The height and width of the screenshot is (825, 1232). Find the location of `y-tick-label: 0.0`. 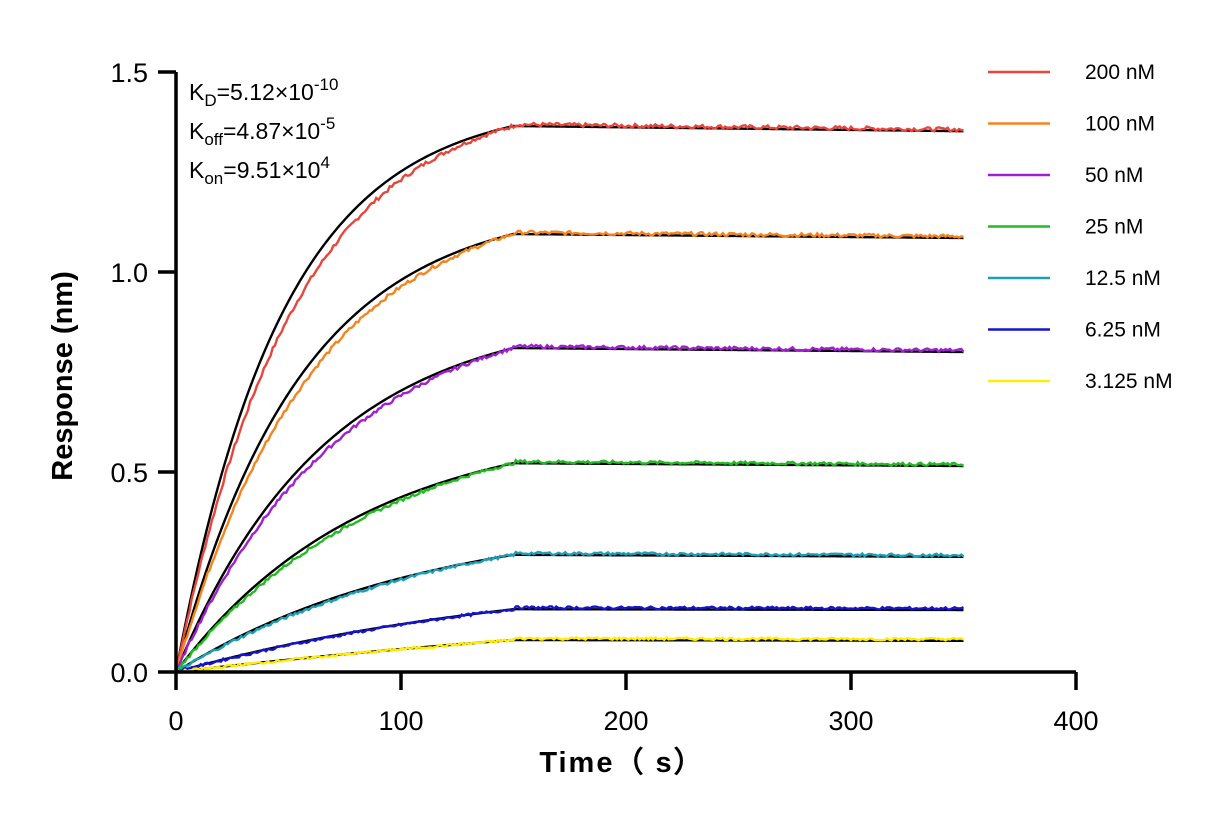

y-tick-label: 0.0 is located at coordinates (129, 673).